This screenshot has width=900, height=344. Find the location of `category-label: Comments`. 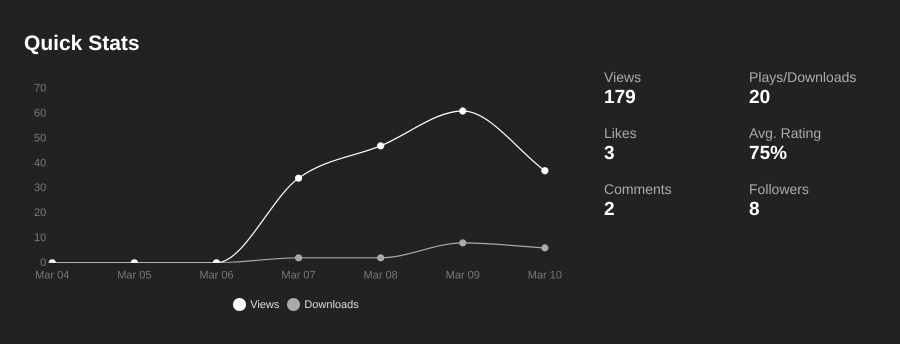

category-label: Comments is located at coordinates (638, 189).